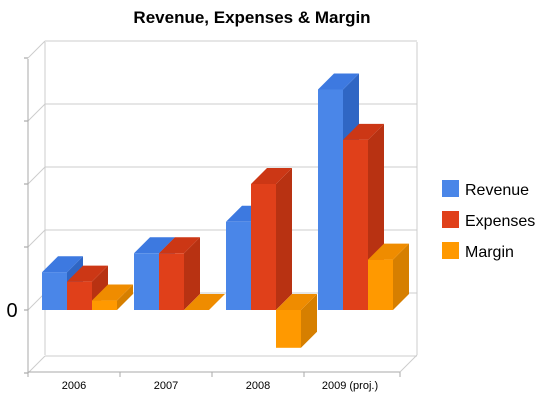 The image size is (550, 407). What do you see at coordinates (489, 252) in the screenshot?
I see `legend-label: Margin` at bounding box center [489, 252].